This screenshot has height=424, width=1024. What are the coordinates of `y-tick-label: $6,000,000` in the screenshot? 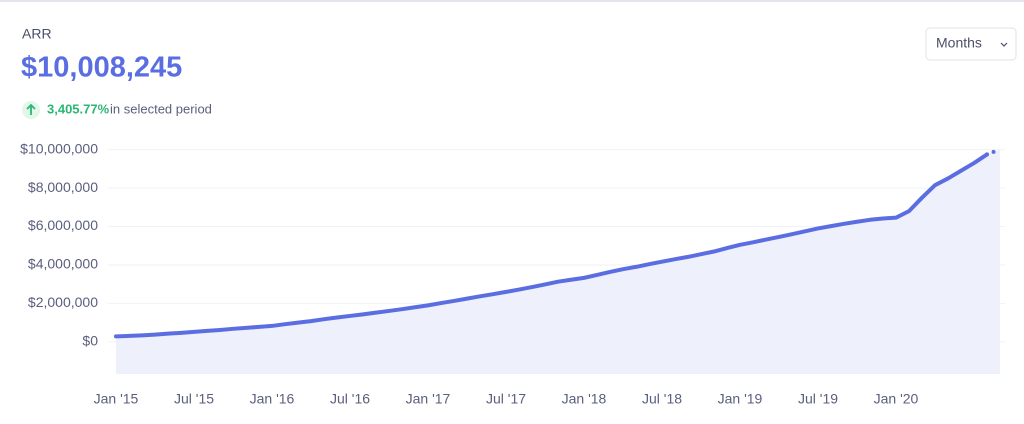 It's located at (63, 225).